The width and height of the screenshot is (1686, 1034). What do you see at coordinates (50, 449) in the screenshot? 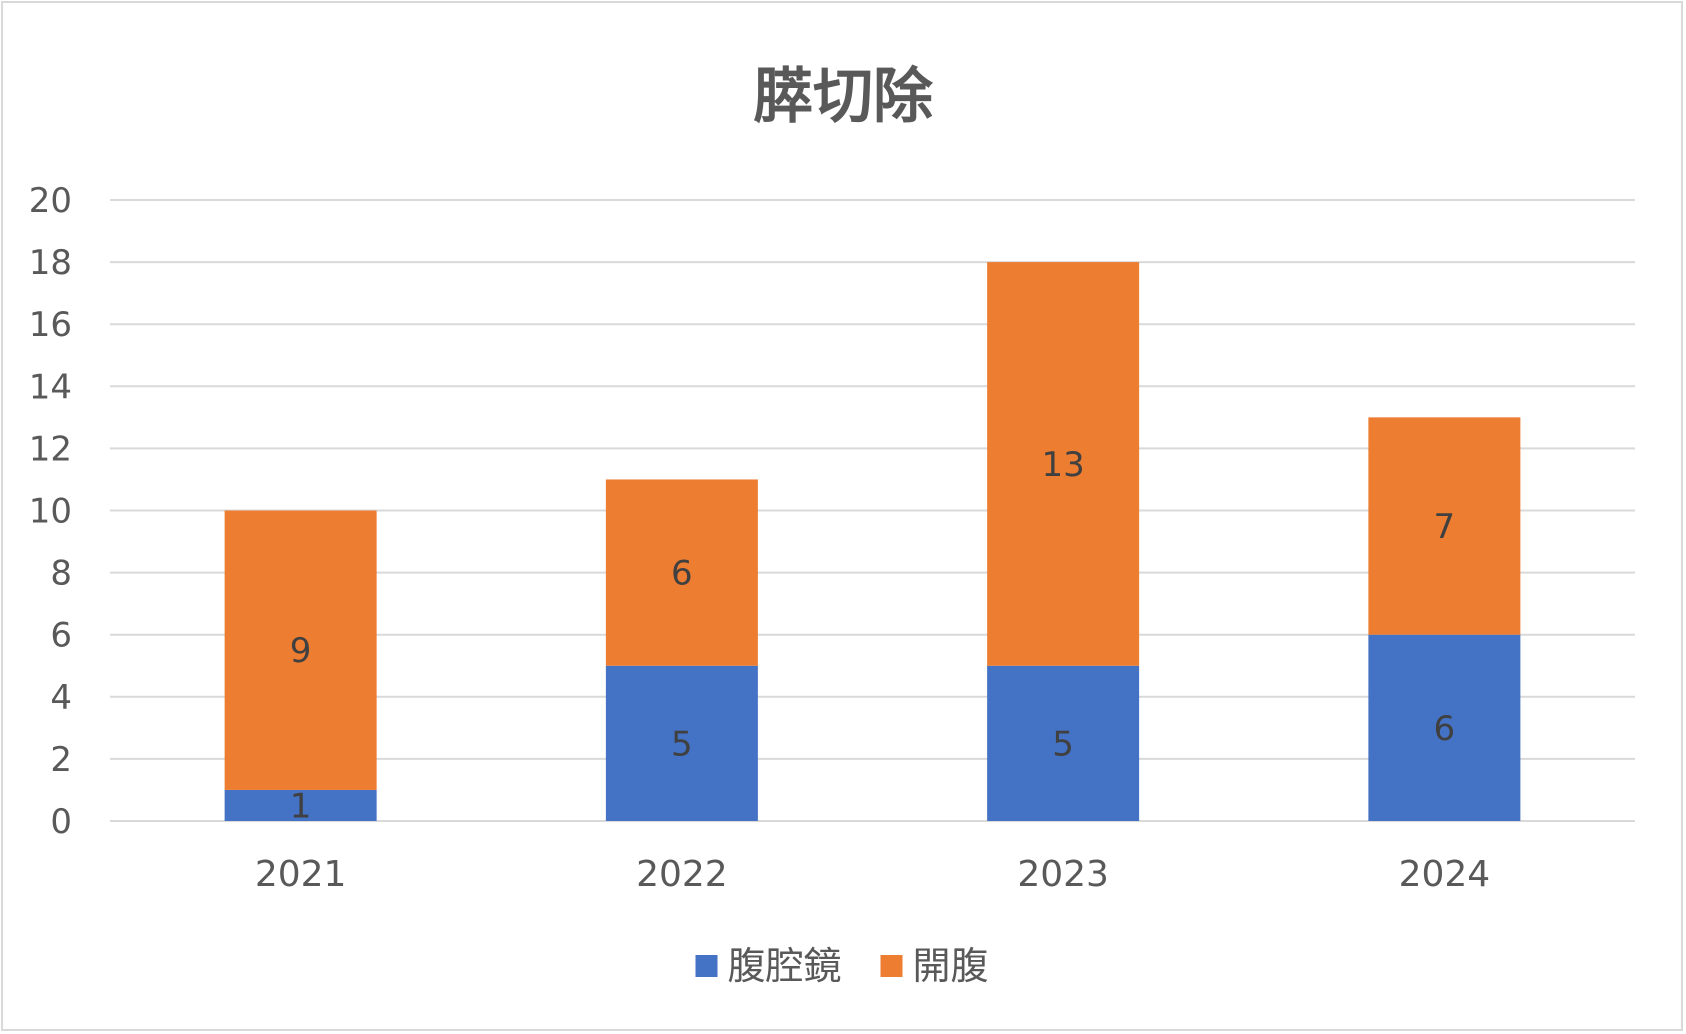
I see `y-tick-label: 12` at bounding box center [50, 449].